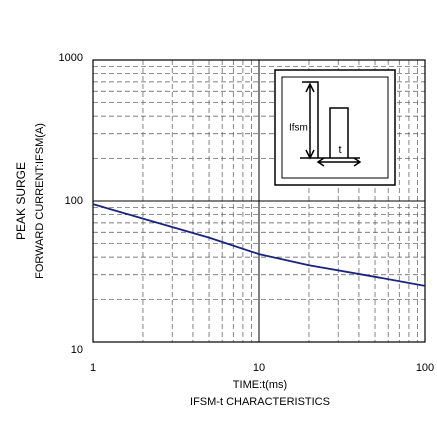  What do you see at coordinates (21, 201) in the screenshot?
I see `y-axis-label: PEAK SURGE` at bounding box center [21, 201].